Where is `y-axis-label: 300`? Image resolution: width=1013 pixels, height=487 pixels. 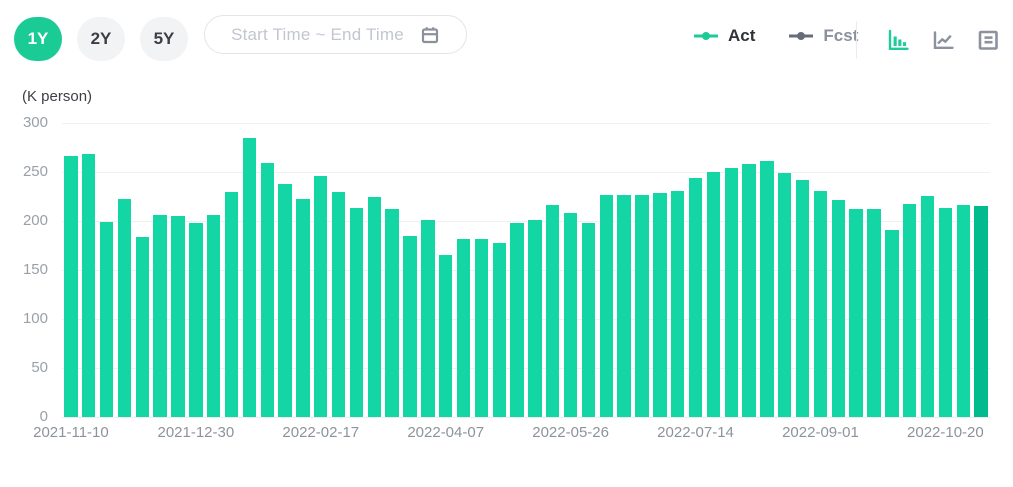
y-axis-label: 300 is located at coordinates (35, 122).